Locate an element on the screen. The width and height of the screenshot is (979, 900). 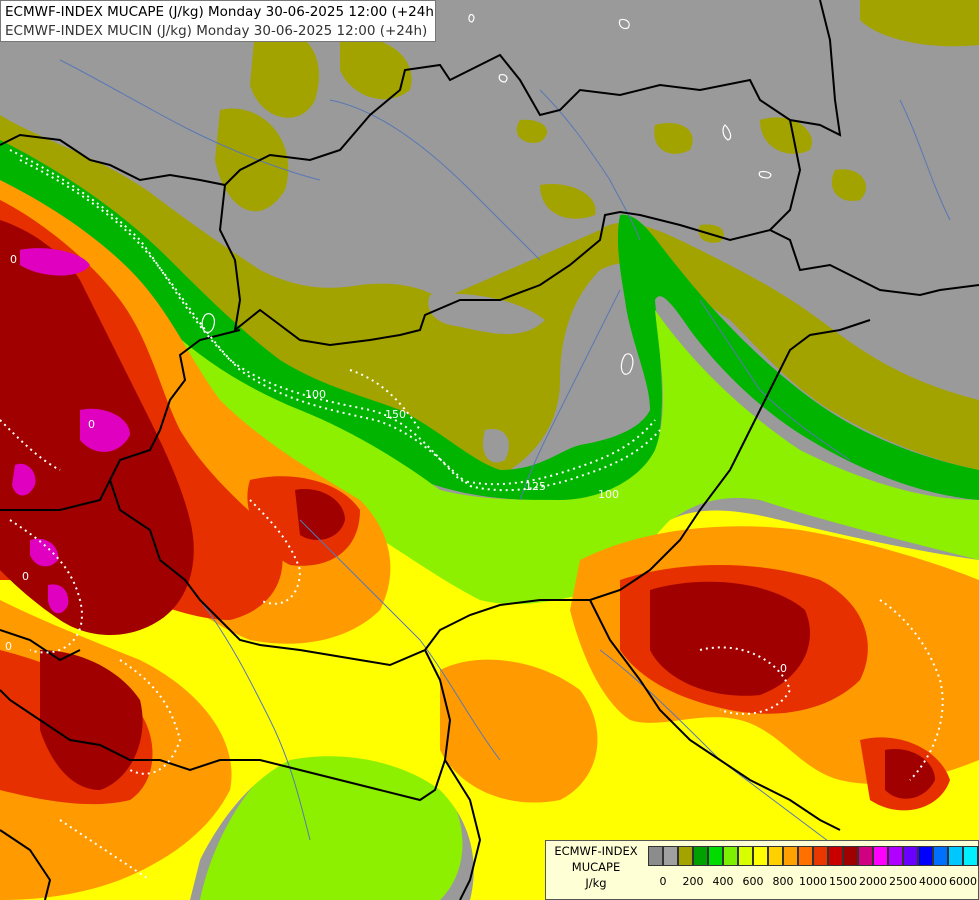
legend-tick-label: 2500 is located at coordinates (903, 881).